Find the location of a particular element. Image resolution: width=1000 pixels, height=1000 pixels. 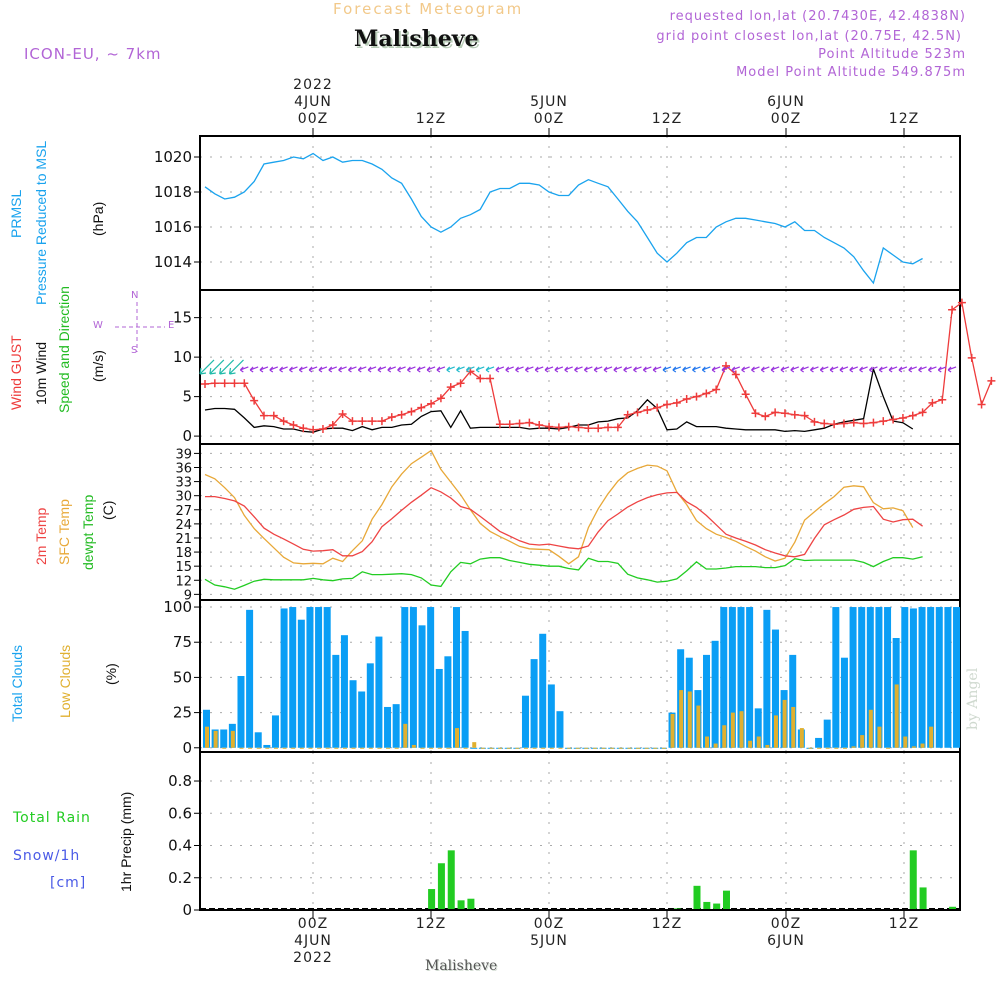

compass-e: E is located at coordinates (171, 325).